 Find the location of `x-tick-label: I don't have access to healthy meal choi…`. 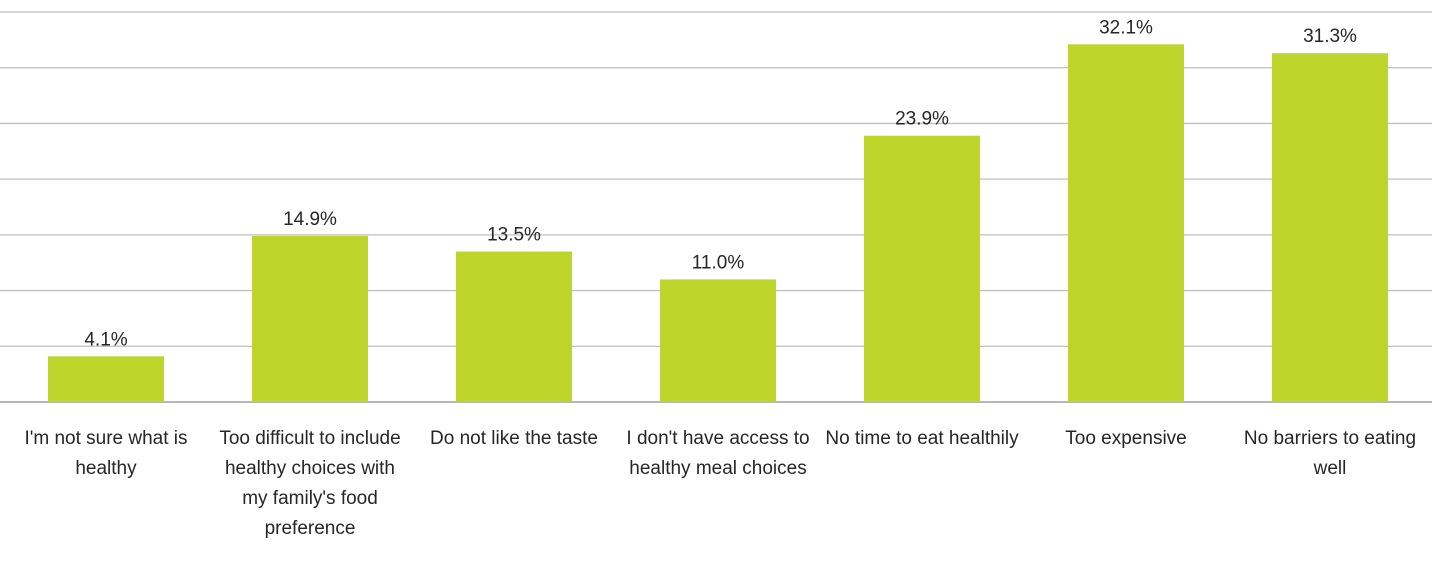

x-tick-label: I don't have access to healthy meal choi… is located at coordinates (718, 453).